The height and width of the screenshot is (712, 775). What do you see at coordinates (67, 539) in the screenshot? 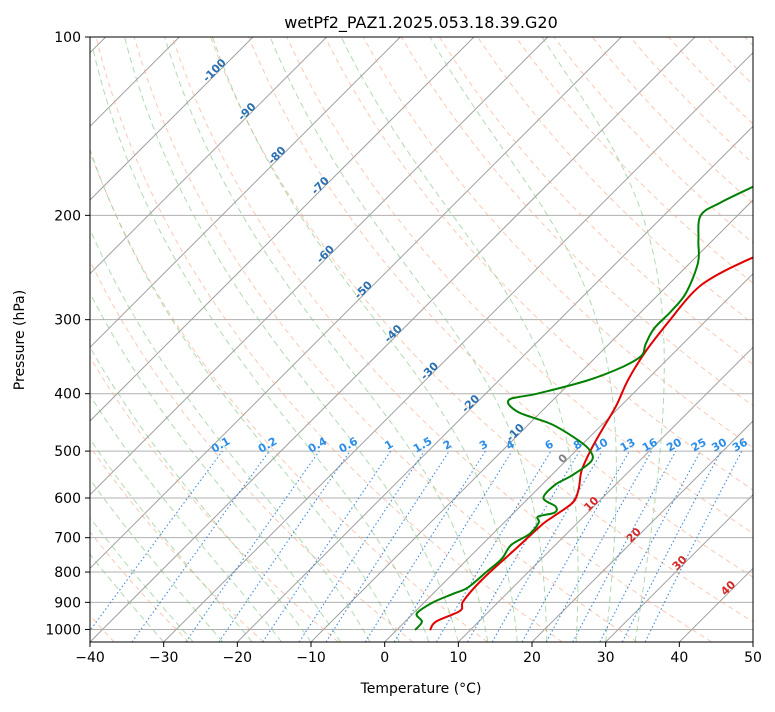
I see `y-tick-label: 700` at bounding box center [67, 539].